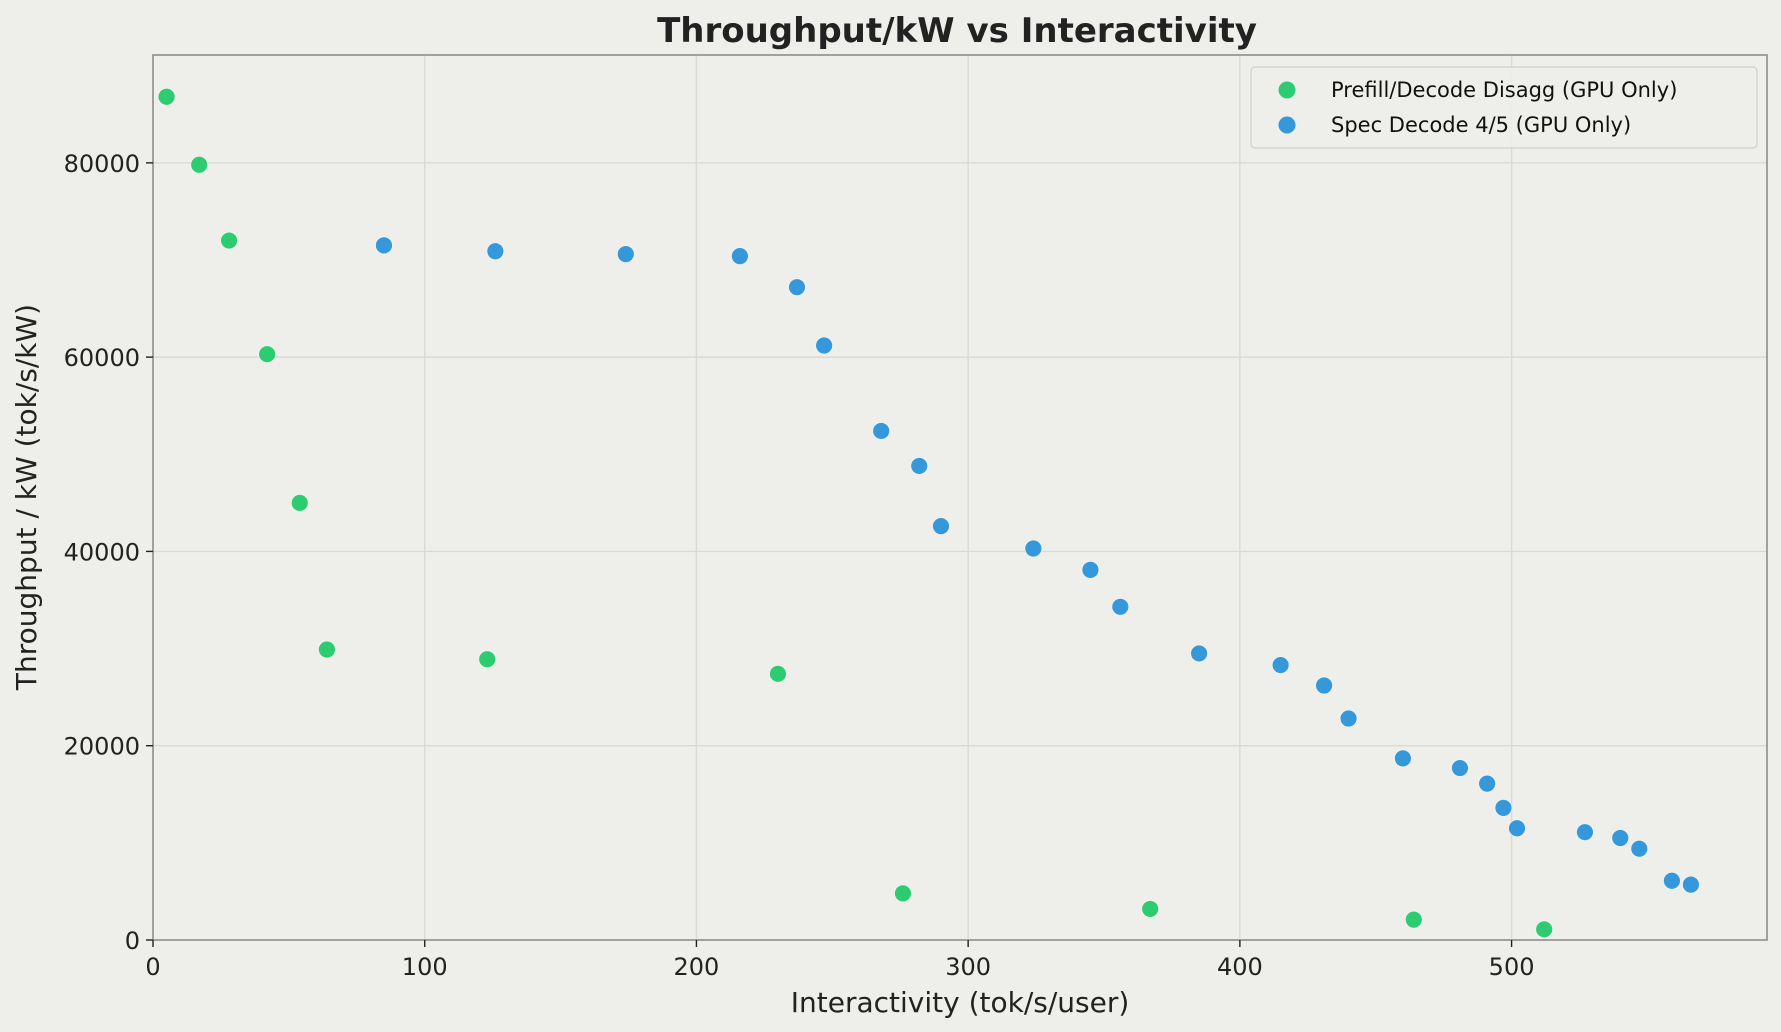 This screenshot has width=1781, height=1032. I want to click on x-tick-label: 100, so click(425, 967).